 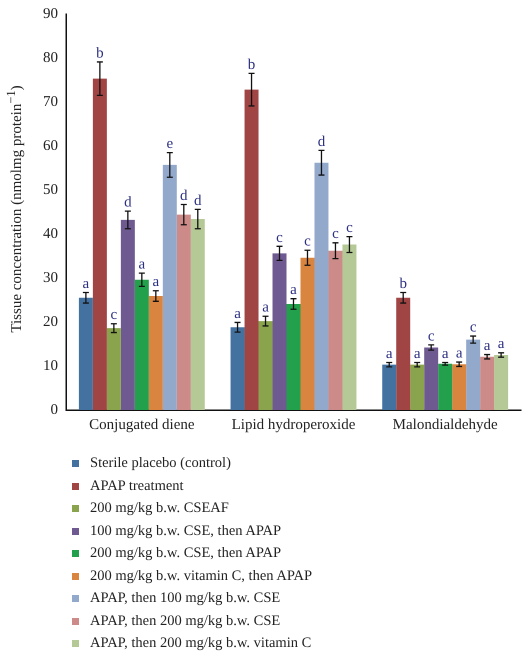 I want to click on y-tick-label: 30, so click(x=50, y=278).